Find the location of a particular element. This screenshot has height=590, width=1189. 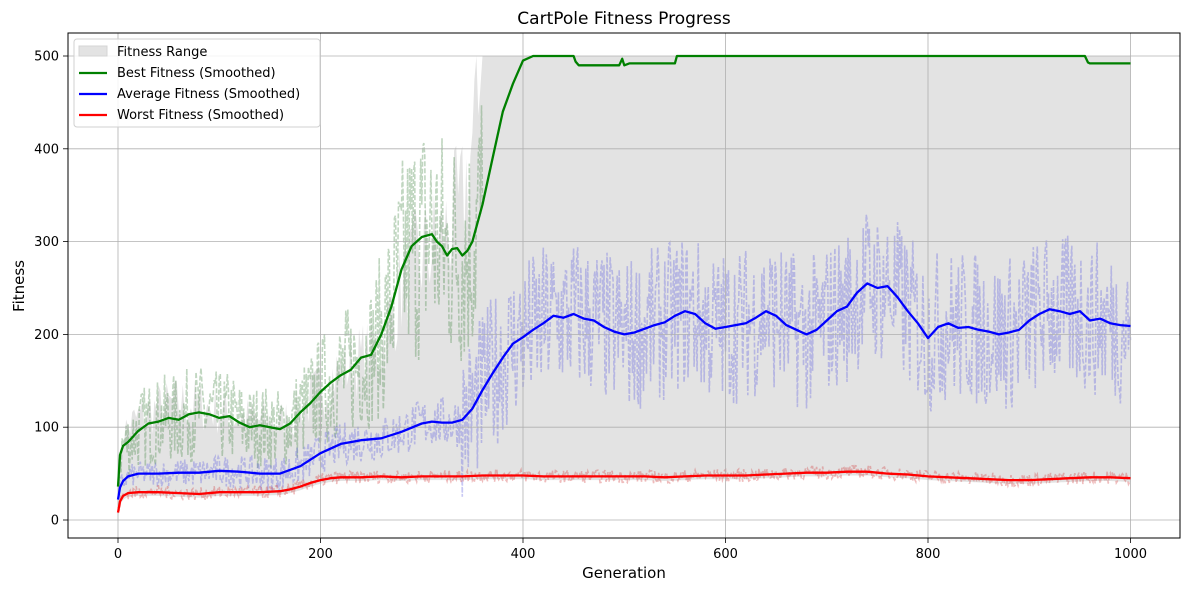

legend-swatch-range is located at coordinates (93, 51).